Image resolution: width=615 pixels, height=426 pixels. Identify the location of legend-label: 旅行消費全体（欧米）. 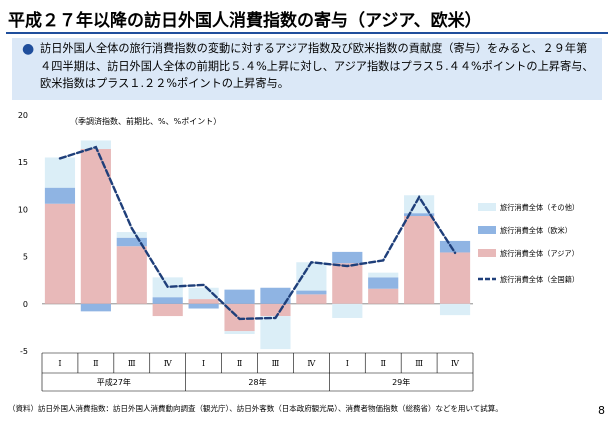
(536, 230).